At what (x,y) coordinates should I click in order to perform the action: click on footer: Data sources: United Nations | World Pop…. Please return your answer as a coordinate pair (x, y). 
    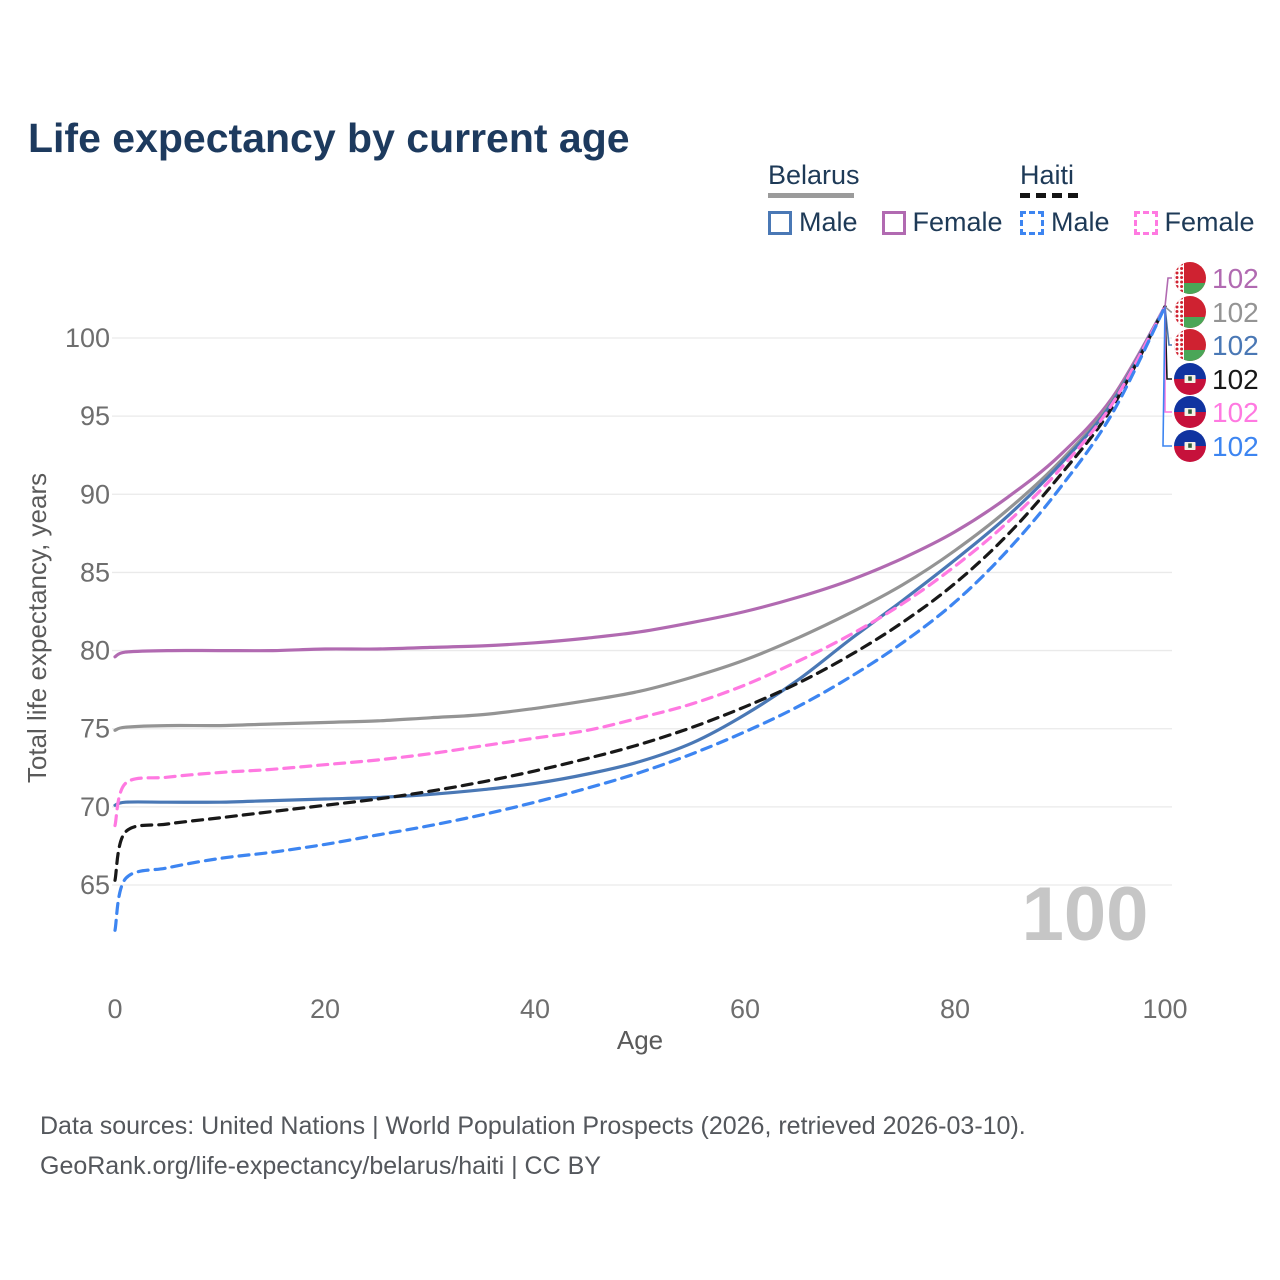
    Looking at the image, I should click on (533, 1146).